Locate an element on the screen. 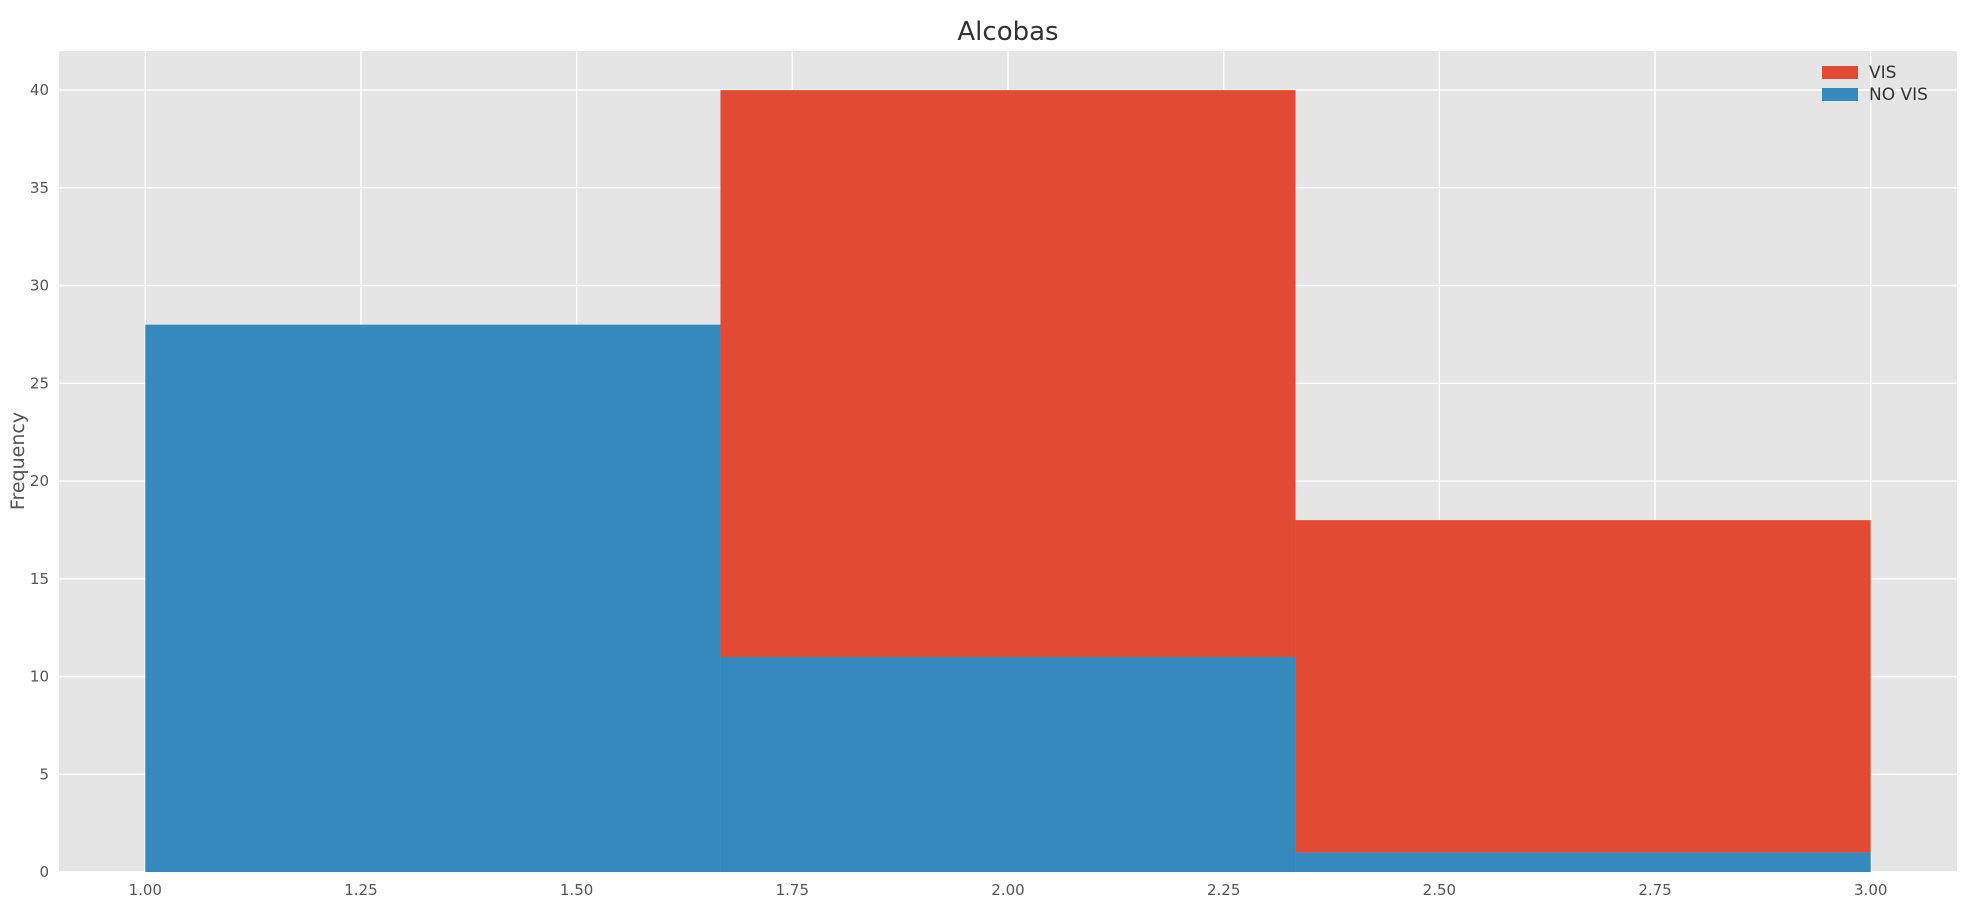 The height and width of the screenshot is (908, 1965). y-tick-label-4: 20 is located at coordinates (39, 481).